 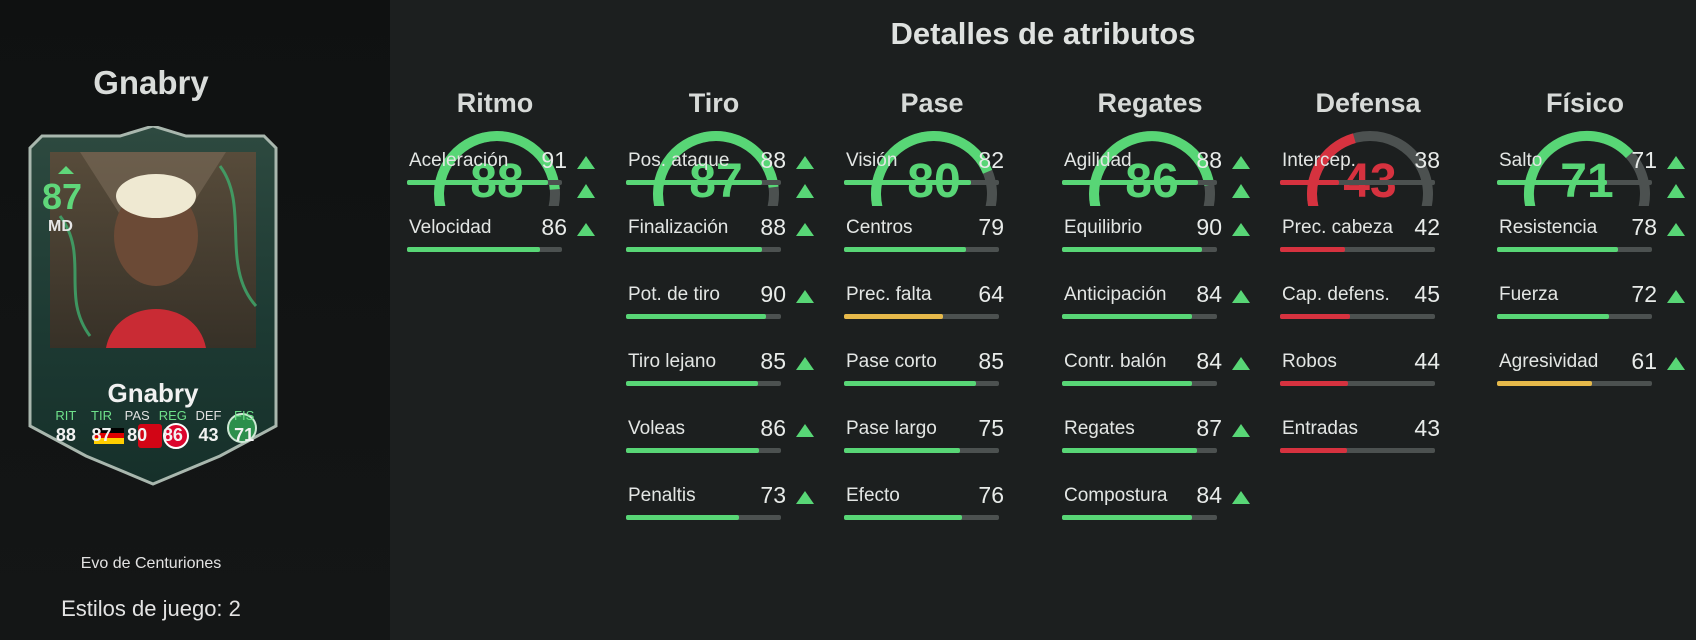 What do you see at coordinates (1644, 160) in the screenshot?
I see `stat-value: 71` at bounding box center [1644, 160].